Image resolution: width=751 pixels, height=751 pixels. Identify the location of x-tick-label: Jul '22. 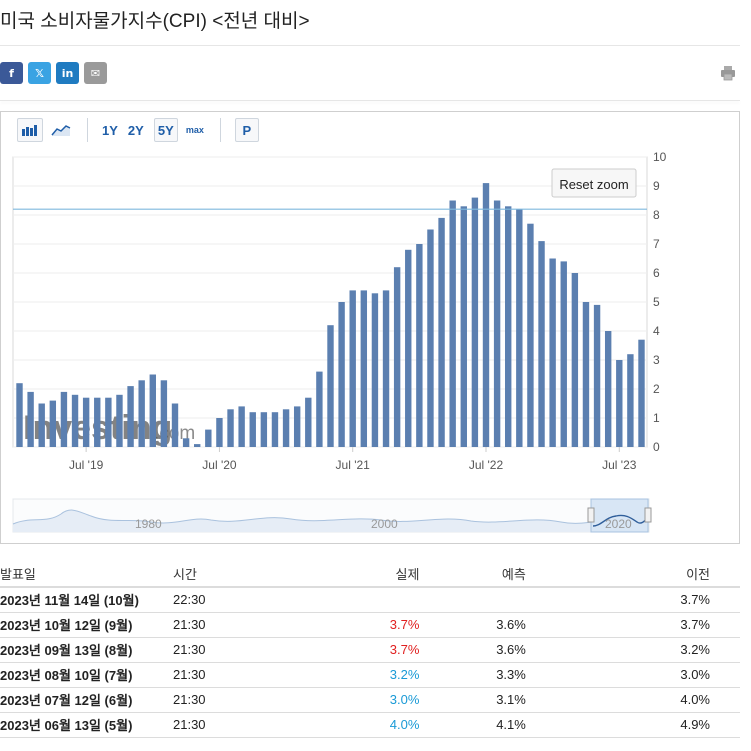
(486, 465).